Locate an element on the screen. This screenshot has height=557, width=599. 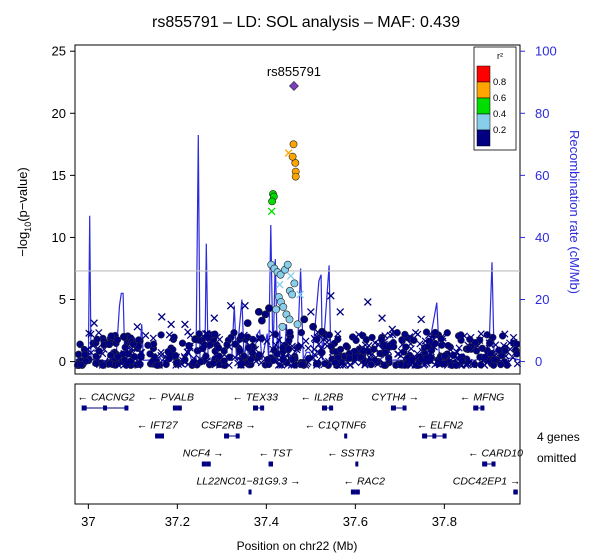
x-tick-label: 37.4 is located at coordinates (266, 521).